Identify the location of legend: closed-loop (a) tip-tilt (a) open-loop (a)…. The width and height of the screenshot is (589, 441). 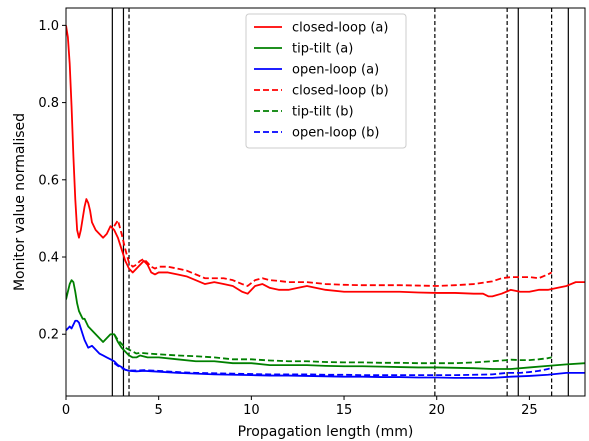
(326, 81).